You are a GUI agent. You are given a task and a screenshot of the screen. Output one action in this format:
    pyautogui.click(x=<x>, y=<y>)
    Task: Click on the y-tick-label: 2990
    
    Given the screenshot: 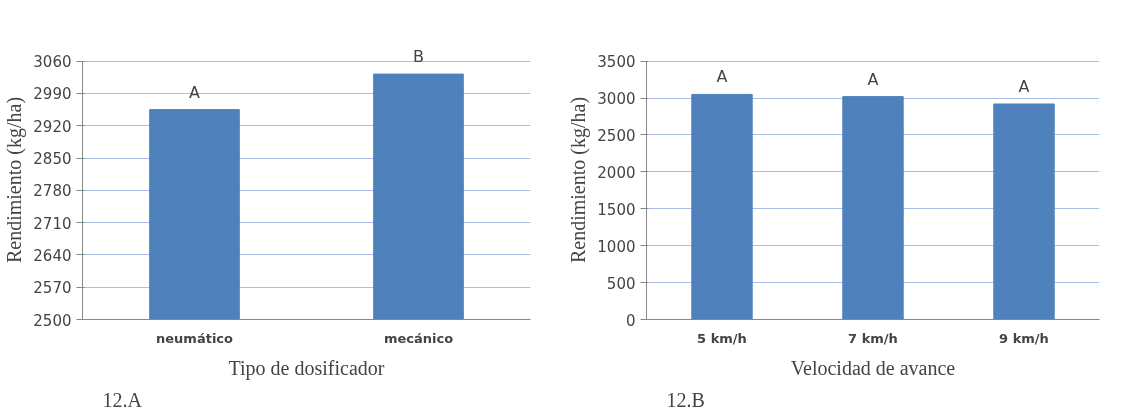 What is the action you would take?
    pyautogui.click(x=52, y=94)
    